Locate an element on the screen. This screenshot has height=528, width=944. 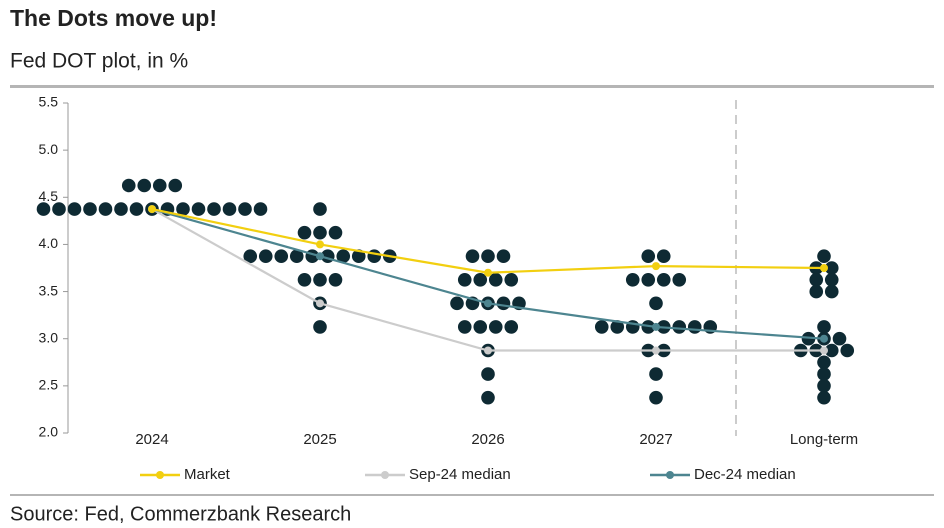
x-tick-label: 2027 is located at coordinates (655, 439).